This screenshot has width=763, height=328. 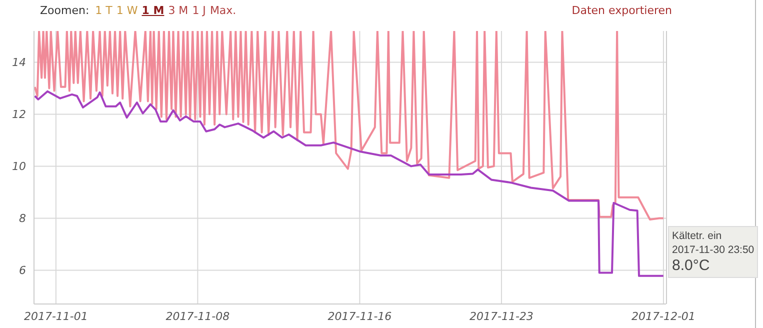 What do you see at coordinates (199, 10) in the screenshot?
I see `text: 1 J` at bounding box center [199, 10].